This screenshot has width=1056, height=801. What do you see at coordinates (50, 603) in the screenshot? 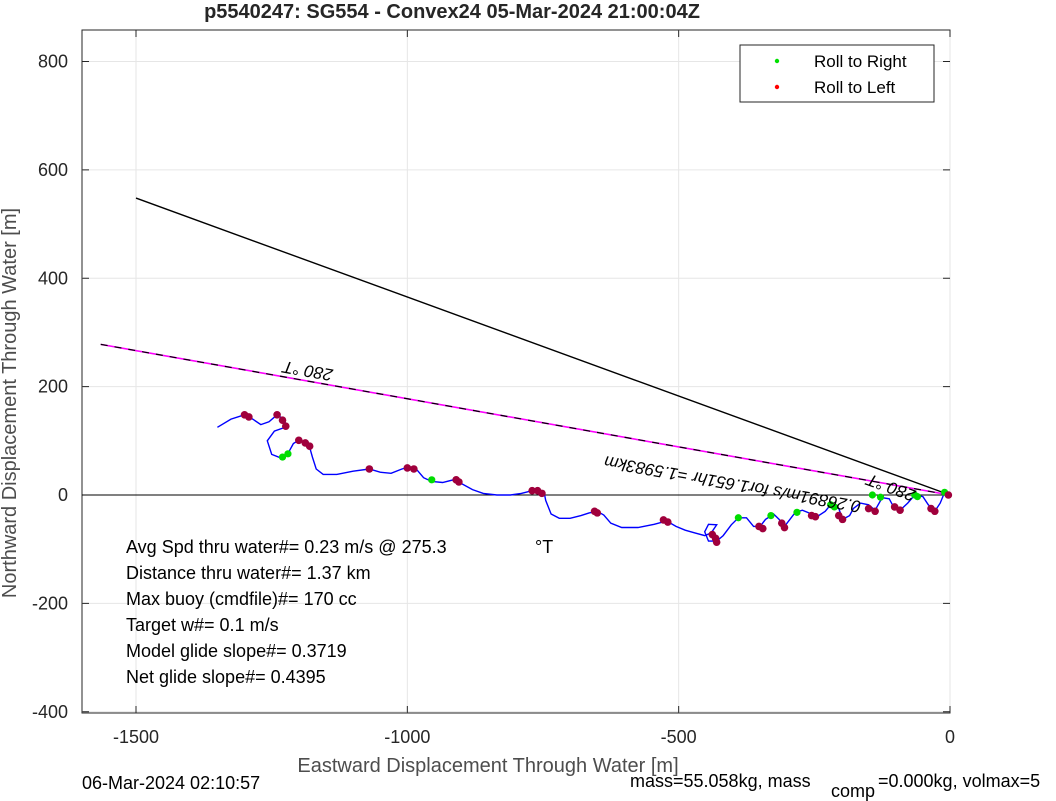
I see `y-tick-label: -200` at bounding box center [50, 603].